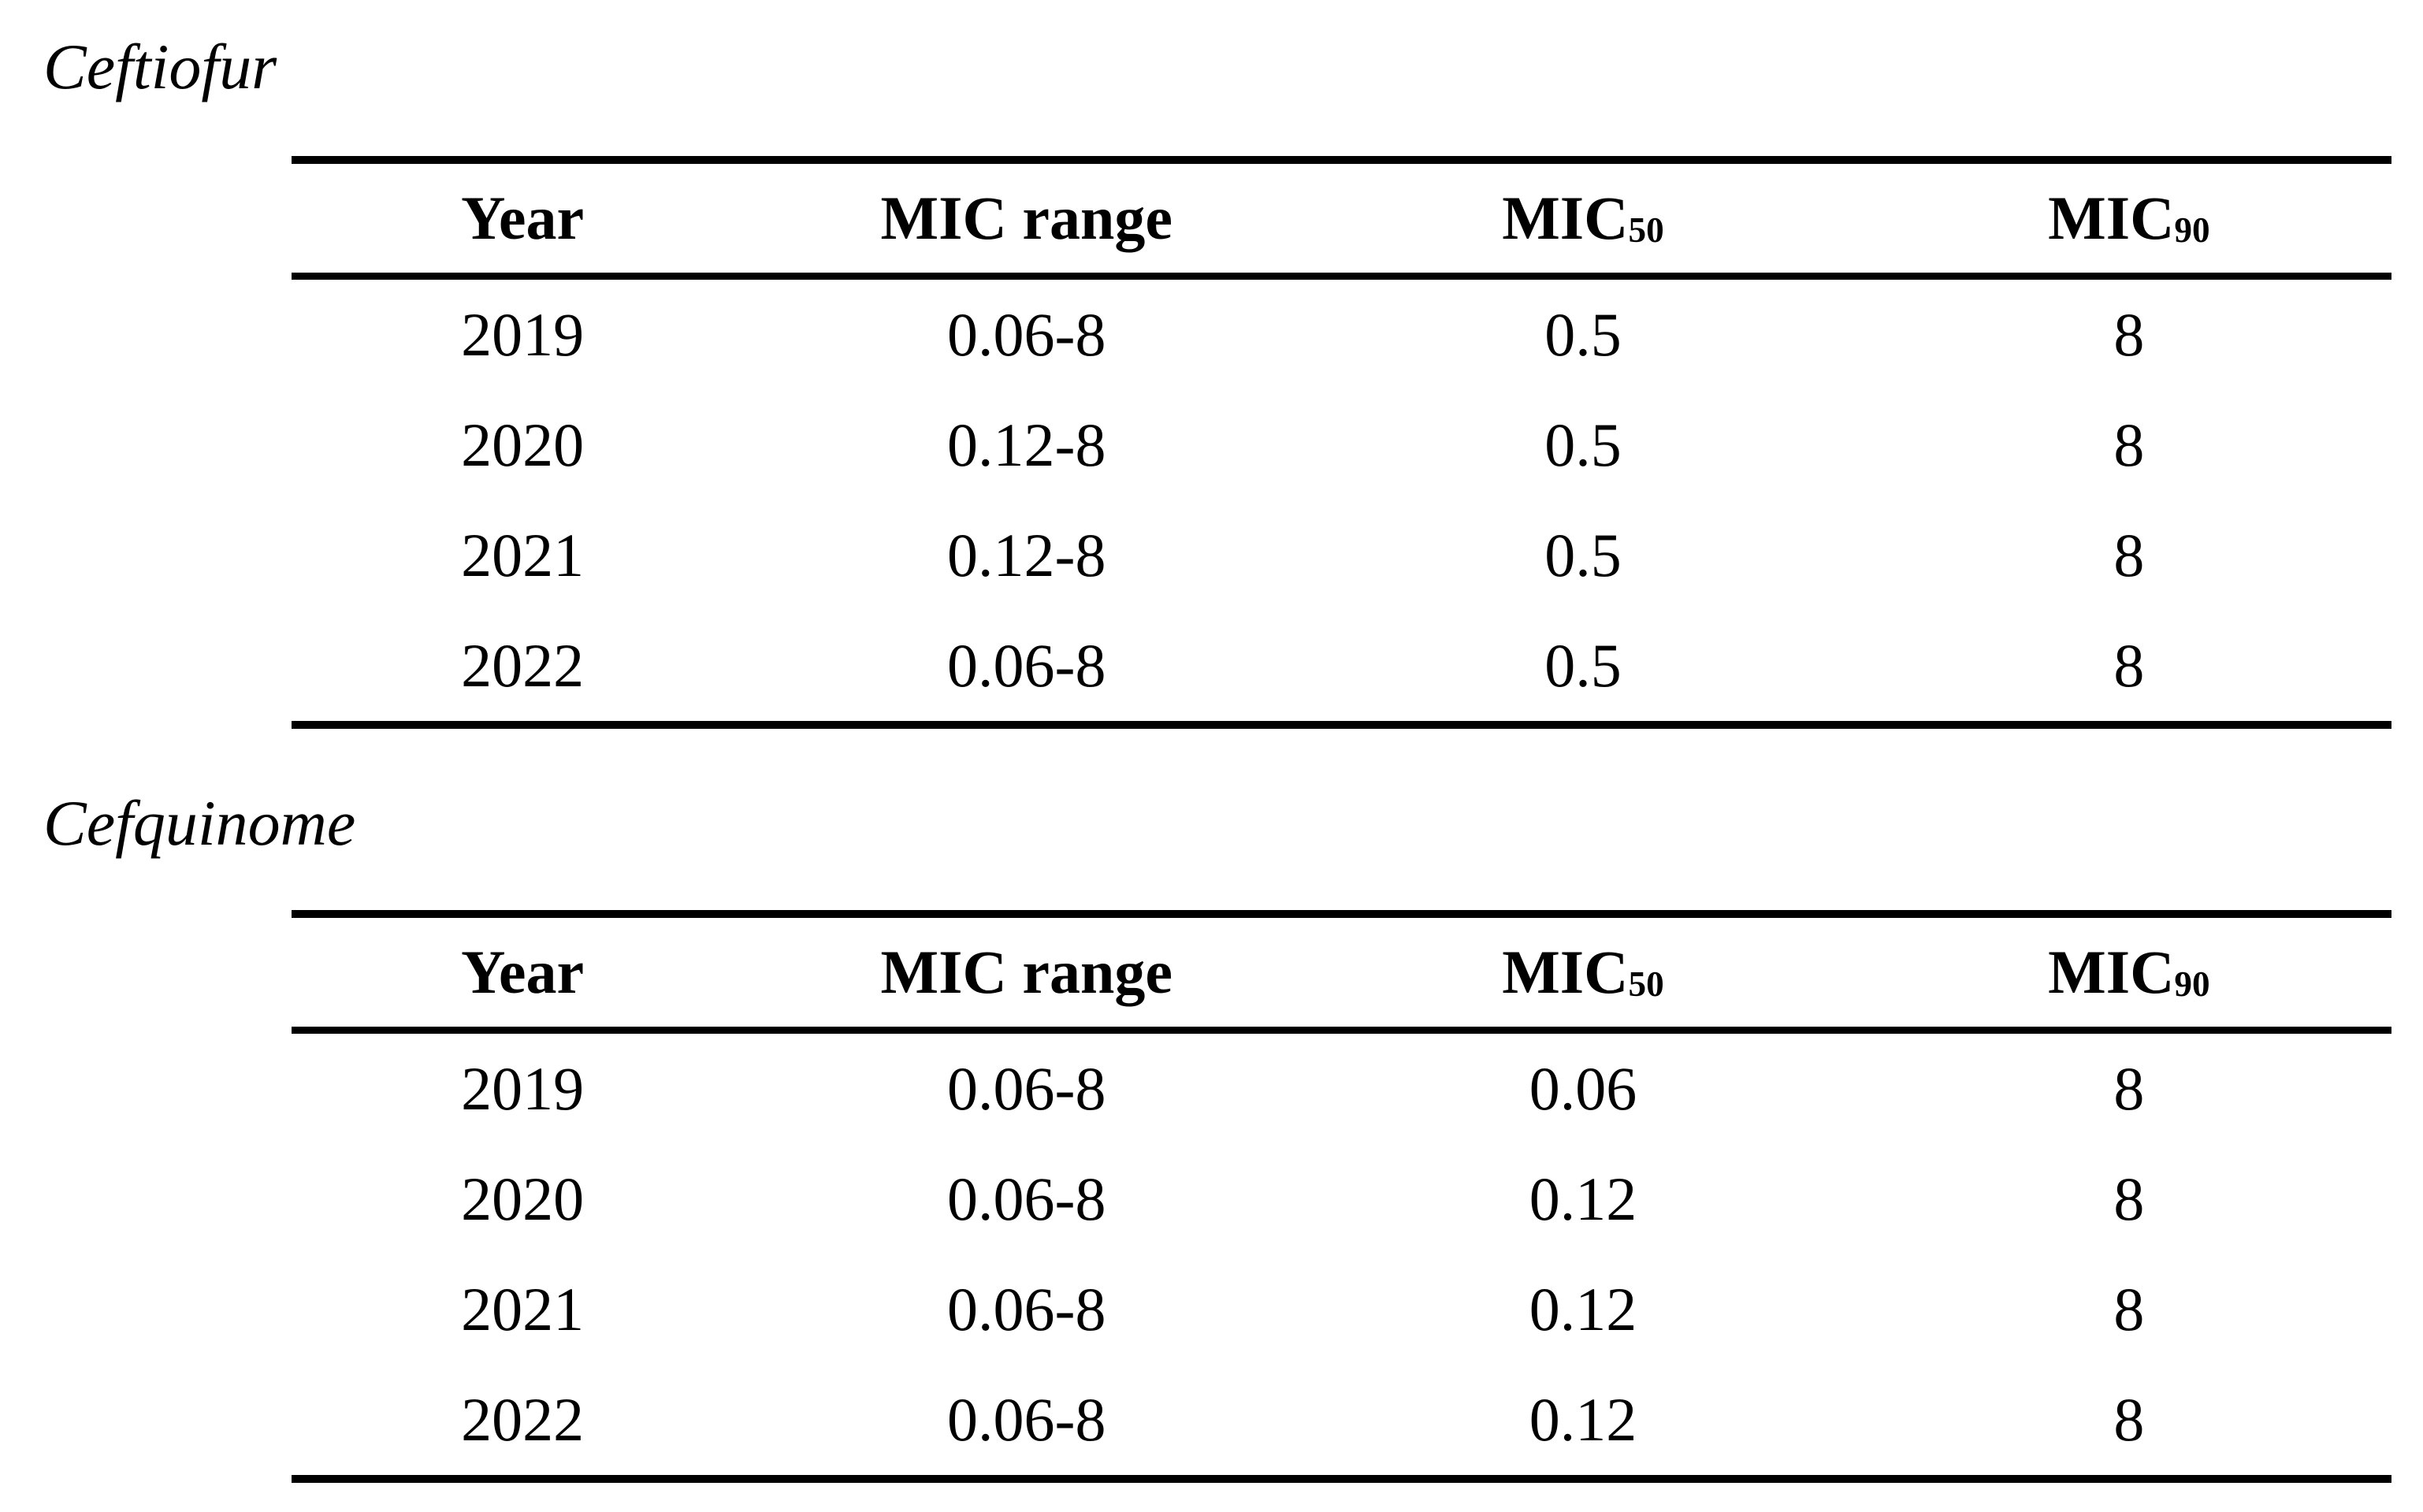 The image size is (2423, 1512). Describe the element at coordinates (1341, 1422) in the screenshot. I see `table-row: 2022 0.06-8 0.12 8` at that location.